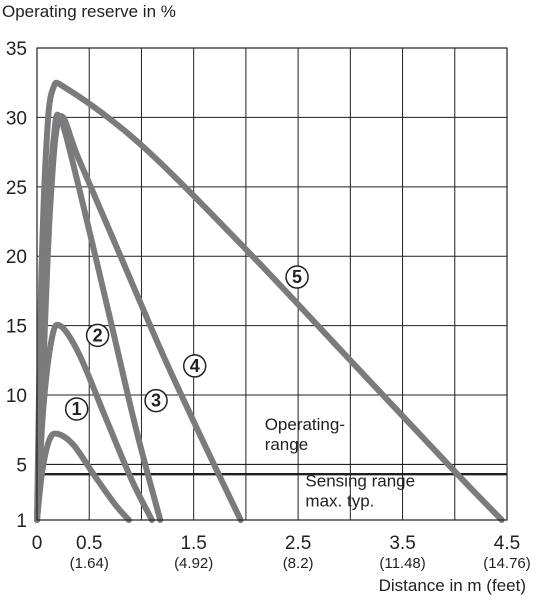 Image resolution: width=537 pixels, height=600 pixels. What do you see at coordinates (16, 257) in the screenshot?
I see `y-tick-label: 20` at bounding box center [16, 257].